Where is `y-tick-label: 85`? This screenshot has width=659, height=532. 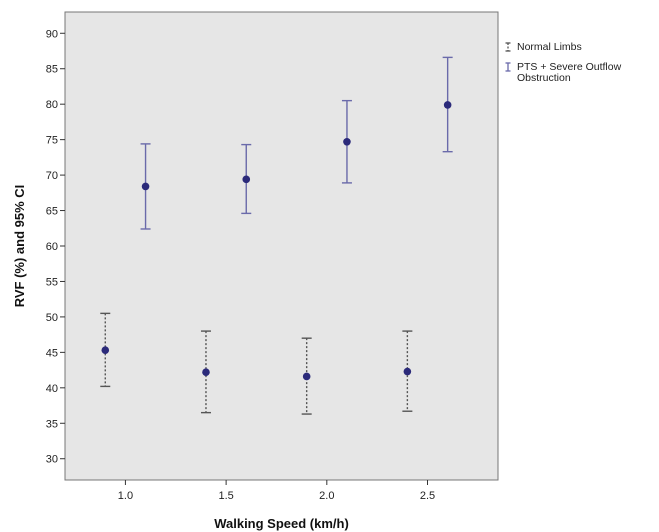
y-tick-label: 85 is located at coordinates (52, 70).